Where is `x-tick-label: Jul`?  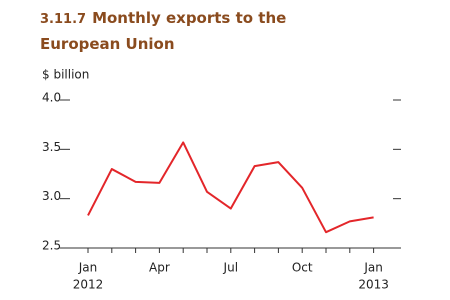 x-tick-label: Jul is located at coordinates (230, 268).